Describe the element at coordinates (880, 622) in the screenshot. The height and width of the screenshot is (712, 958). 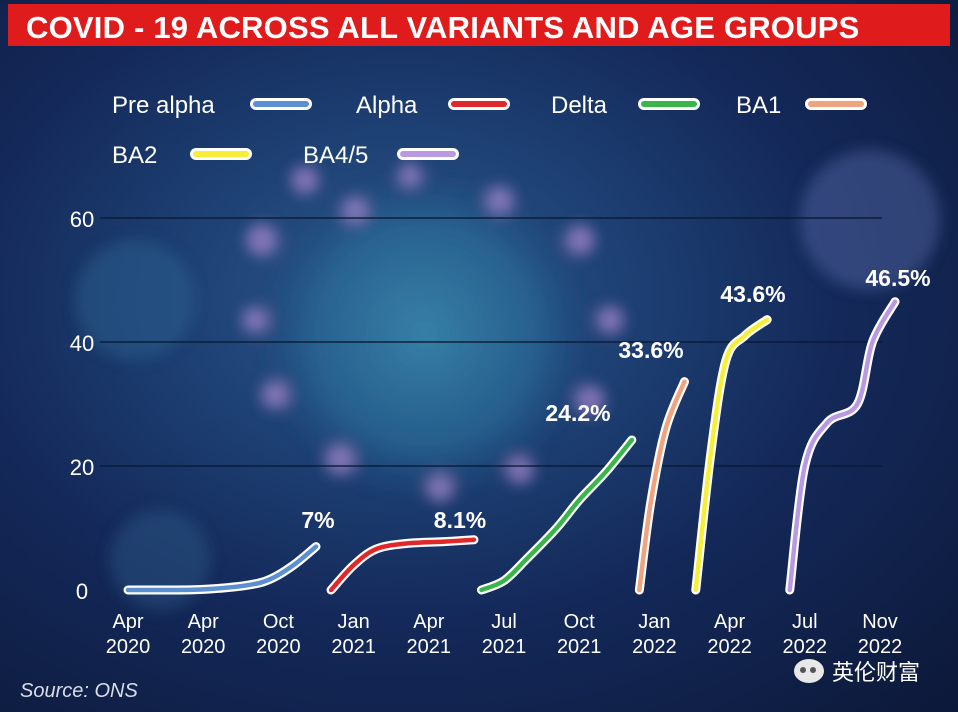
I see `x-tick-label: Nov` at that location.